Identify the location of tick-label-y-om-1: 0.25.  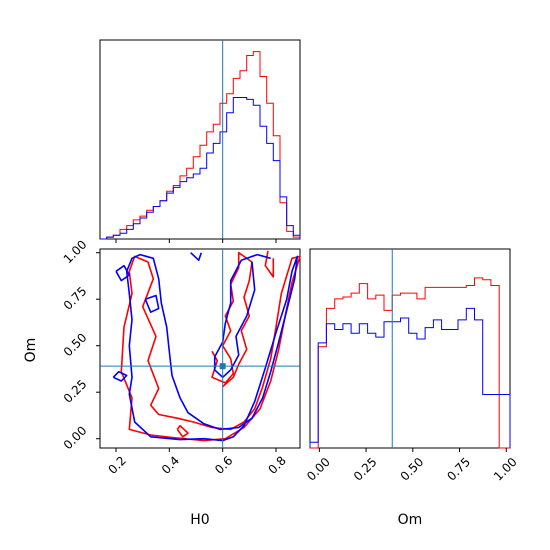
(75, 391).